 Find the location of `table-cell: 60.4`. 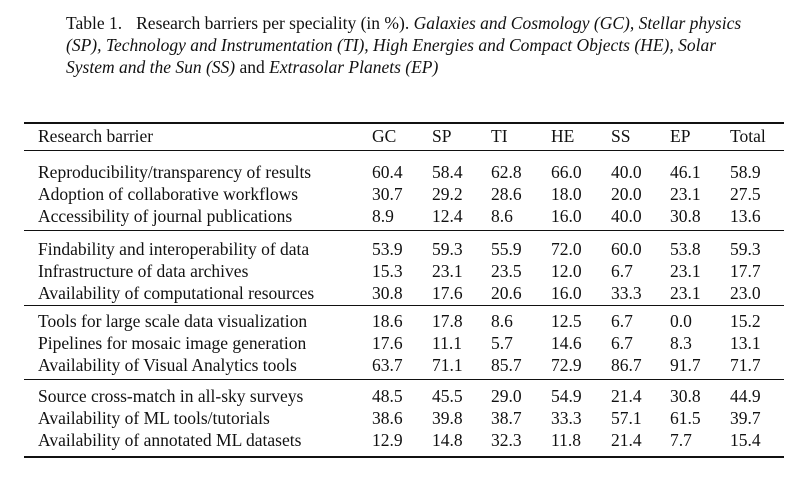

table-cell: 60.4 is located at coordinates (387, 172).